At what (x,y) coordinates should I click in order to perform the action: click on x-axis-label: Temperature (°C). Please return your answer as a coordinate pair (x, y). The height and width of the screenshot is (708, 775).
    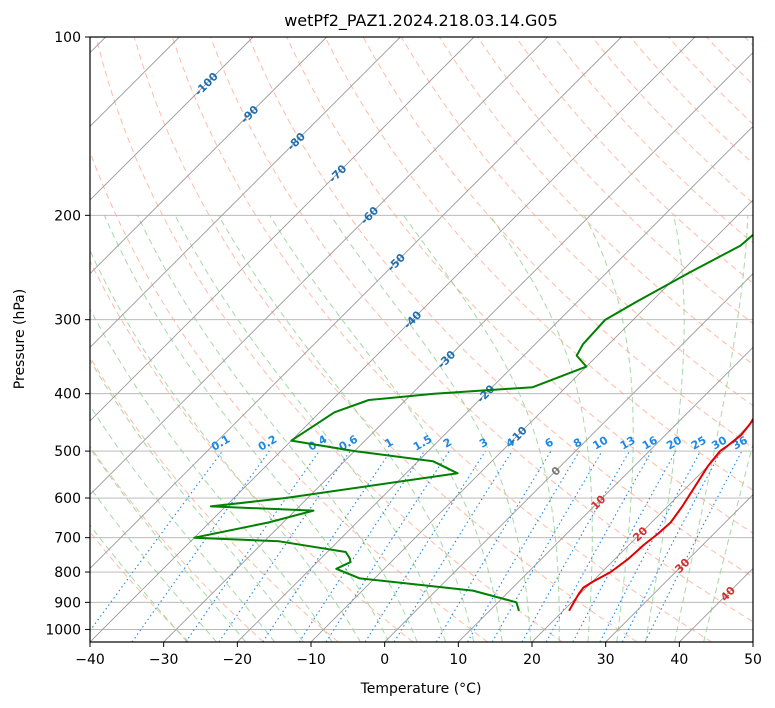
    Looking at the image, I should click on (421, 689).